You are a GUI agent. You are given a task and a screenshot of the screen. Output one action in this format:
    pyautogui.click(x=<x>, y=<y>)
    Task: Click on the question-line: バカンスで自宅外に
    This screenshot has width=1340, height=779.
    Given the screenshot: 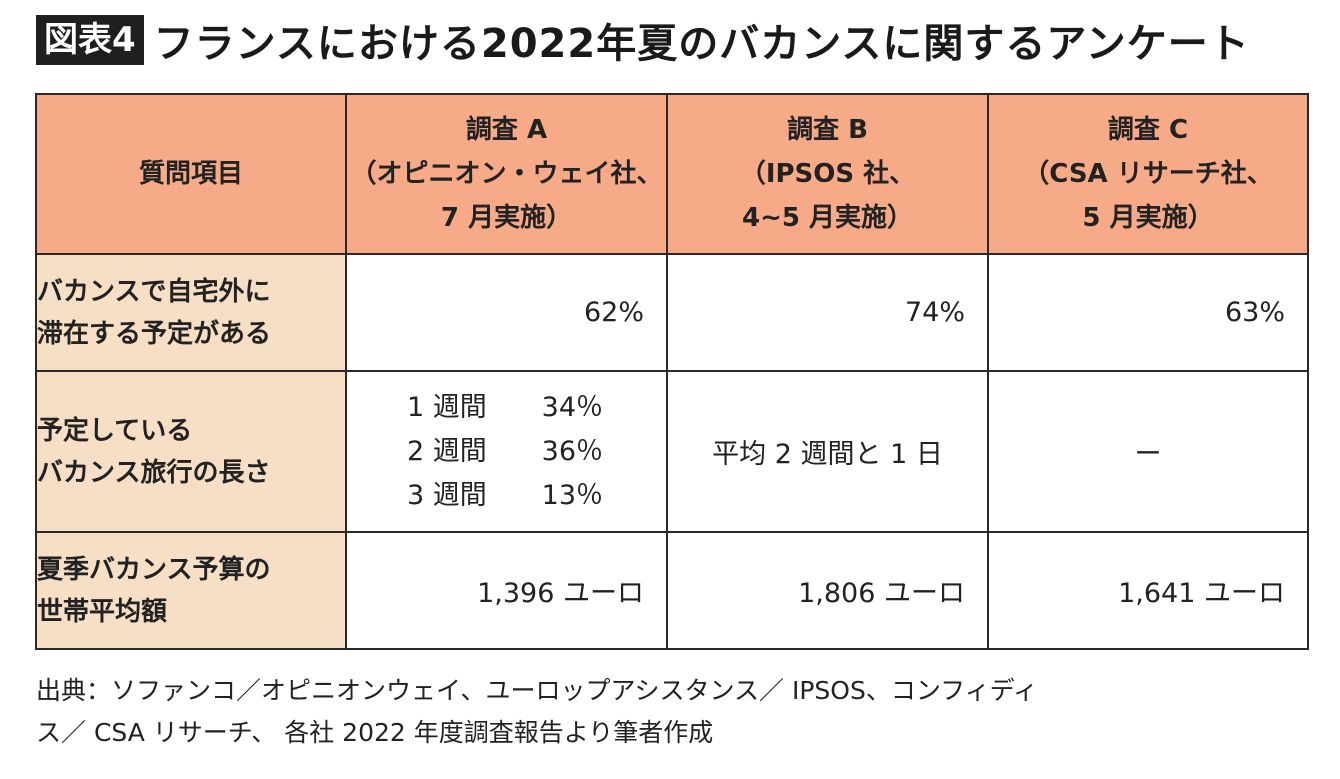 What is the action you would take?
    pyautogui.click(x=154, y=291)
    